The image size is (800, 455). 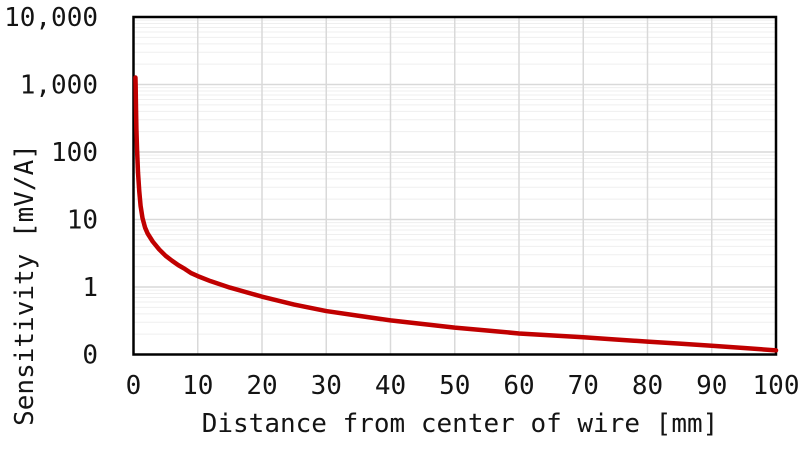 I want to click on y-axis-title: Sensitivity [mV/A], so click(x=25, y=285).